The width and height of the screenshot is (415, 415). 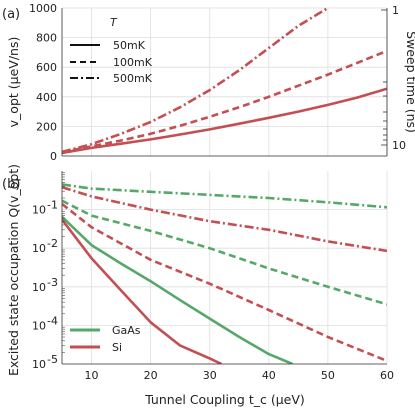 What do you see at coordinates (46, 67) in the screenshot?
I see `y-tick-label: 600` at bounding box center [46, 67].